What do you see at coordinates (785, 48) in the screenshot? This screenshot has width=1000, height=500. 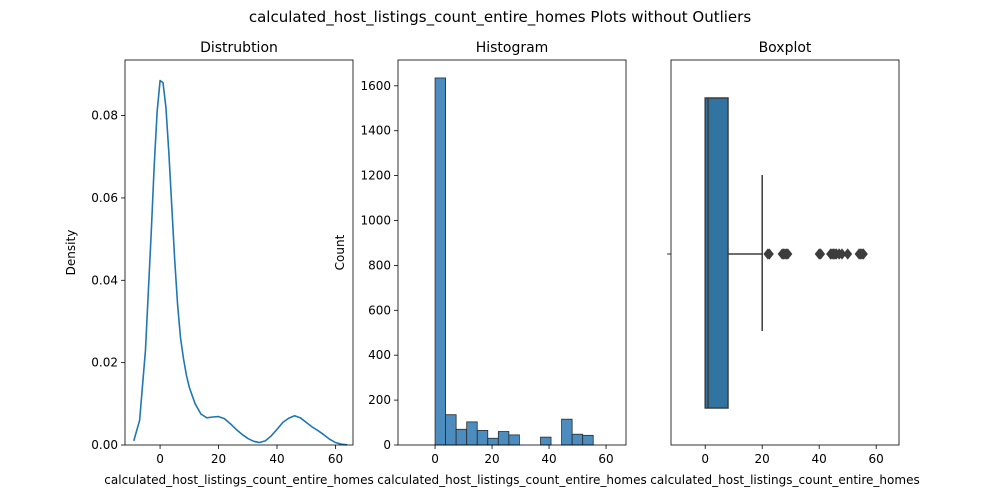 I see `boxplot-title: Boxplot` at bounding box center [785, 48].